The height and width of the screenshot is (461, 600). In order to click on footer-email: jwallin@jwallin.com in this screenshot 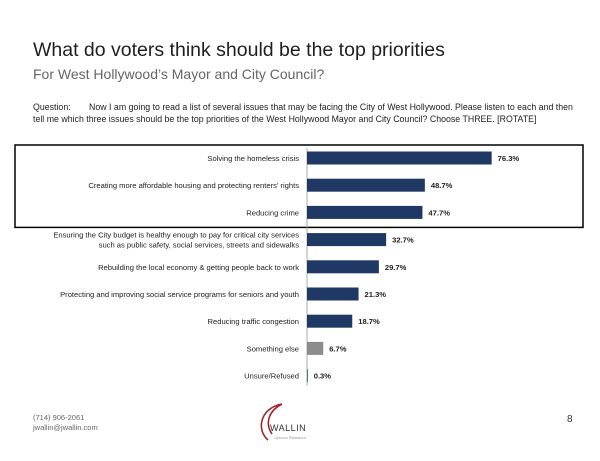, I will do `click(65, 427)`.